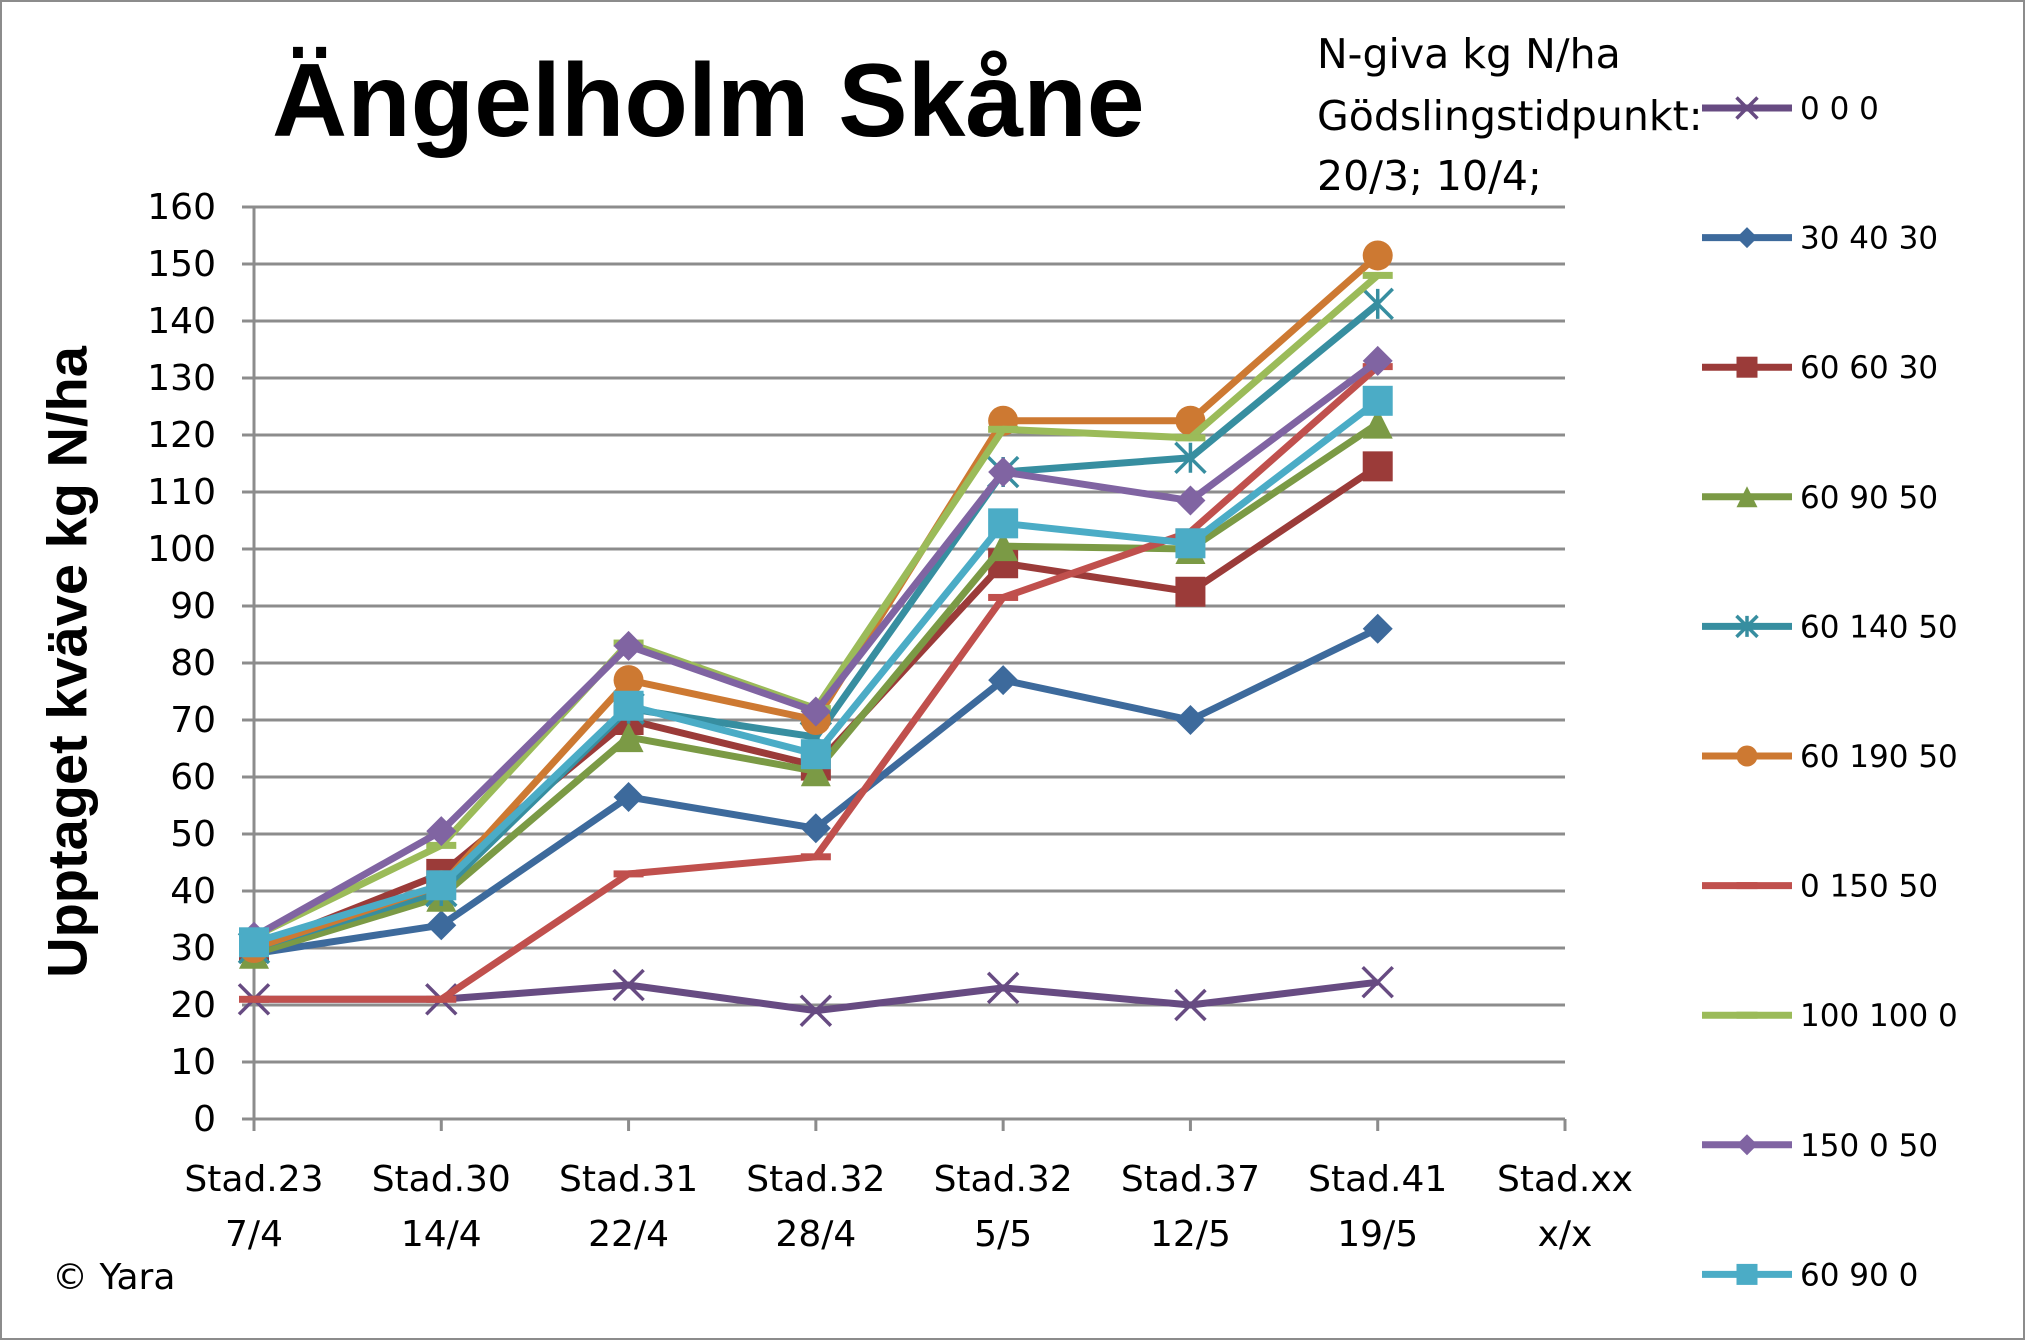 Image resolution: width=2025 pixels, height=1340 pixels. I want to click on legend-label: 0 150 50, so click(1869, 887).